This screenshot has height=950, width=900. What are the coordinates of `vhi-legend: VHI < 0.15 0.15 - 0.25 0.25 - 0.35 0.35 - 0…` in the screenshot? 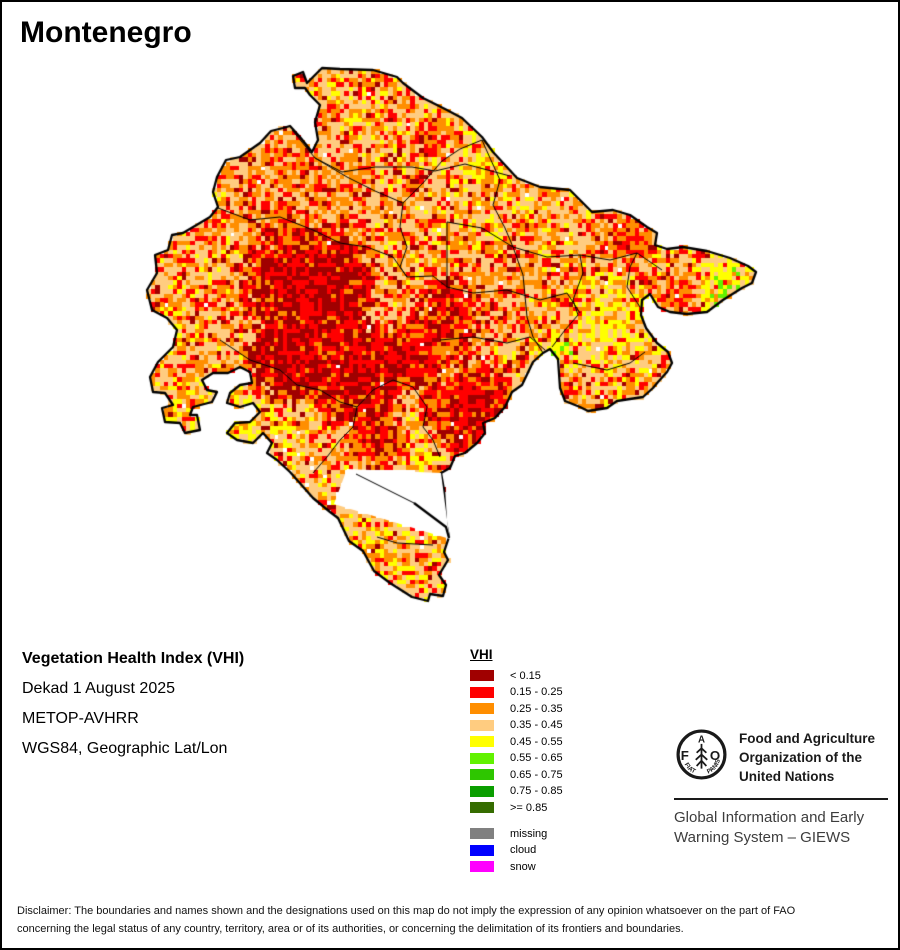 It's located at (516, 762).